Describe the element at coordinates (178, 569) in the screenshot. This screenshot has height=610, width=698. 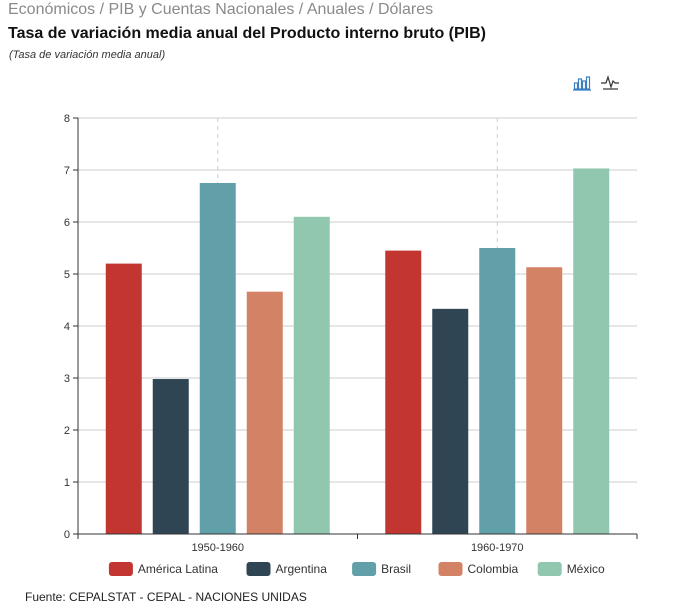
I see `legend-label: América Latina` at that location.